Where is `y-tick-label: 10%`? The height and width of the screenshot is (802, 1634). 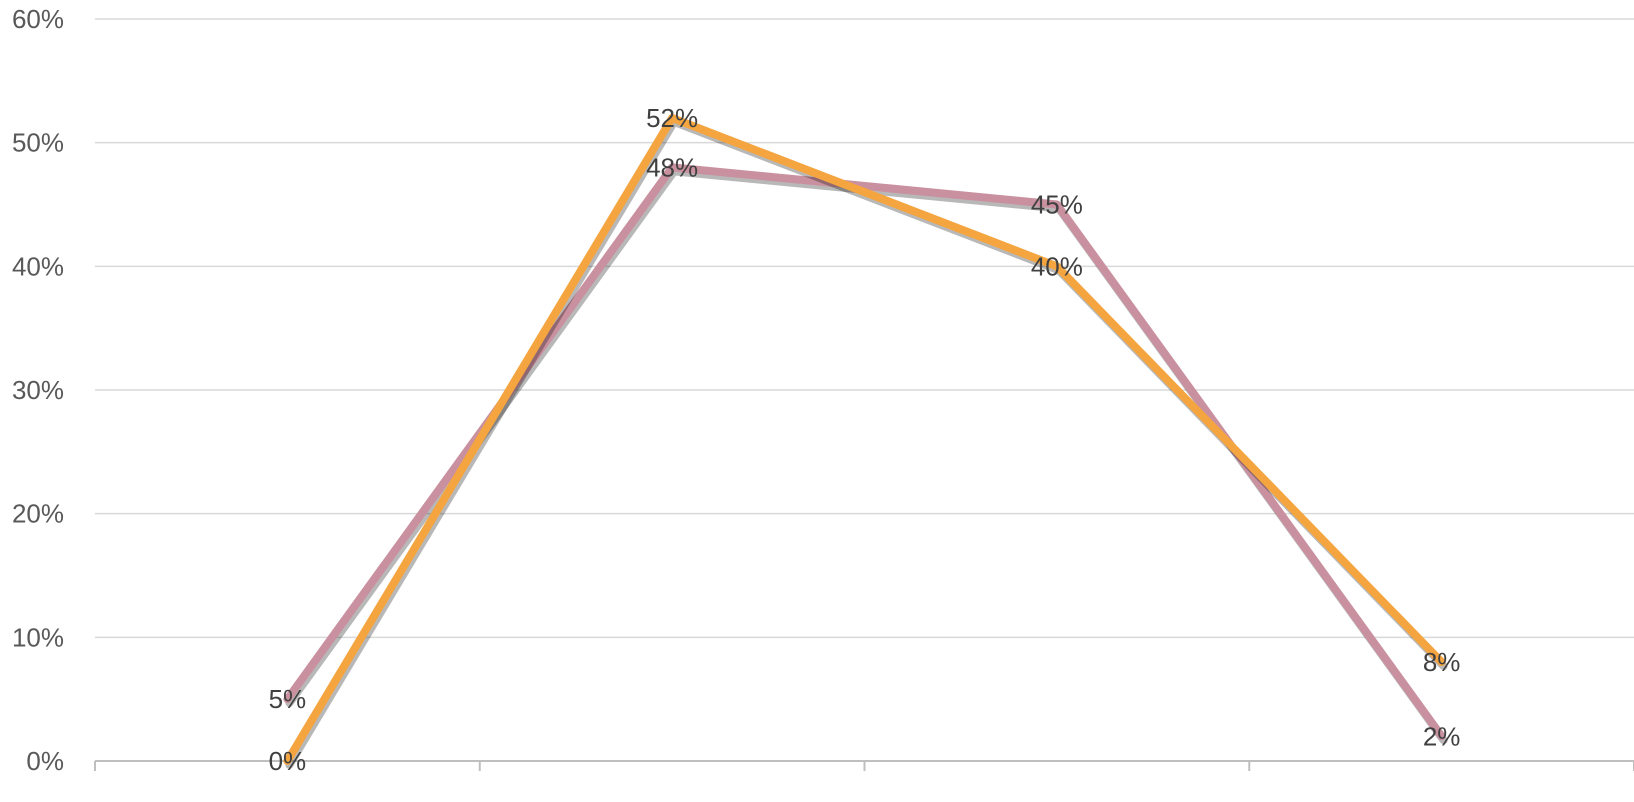
y-tick-label: 10% is located at coordinates (38, 637).